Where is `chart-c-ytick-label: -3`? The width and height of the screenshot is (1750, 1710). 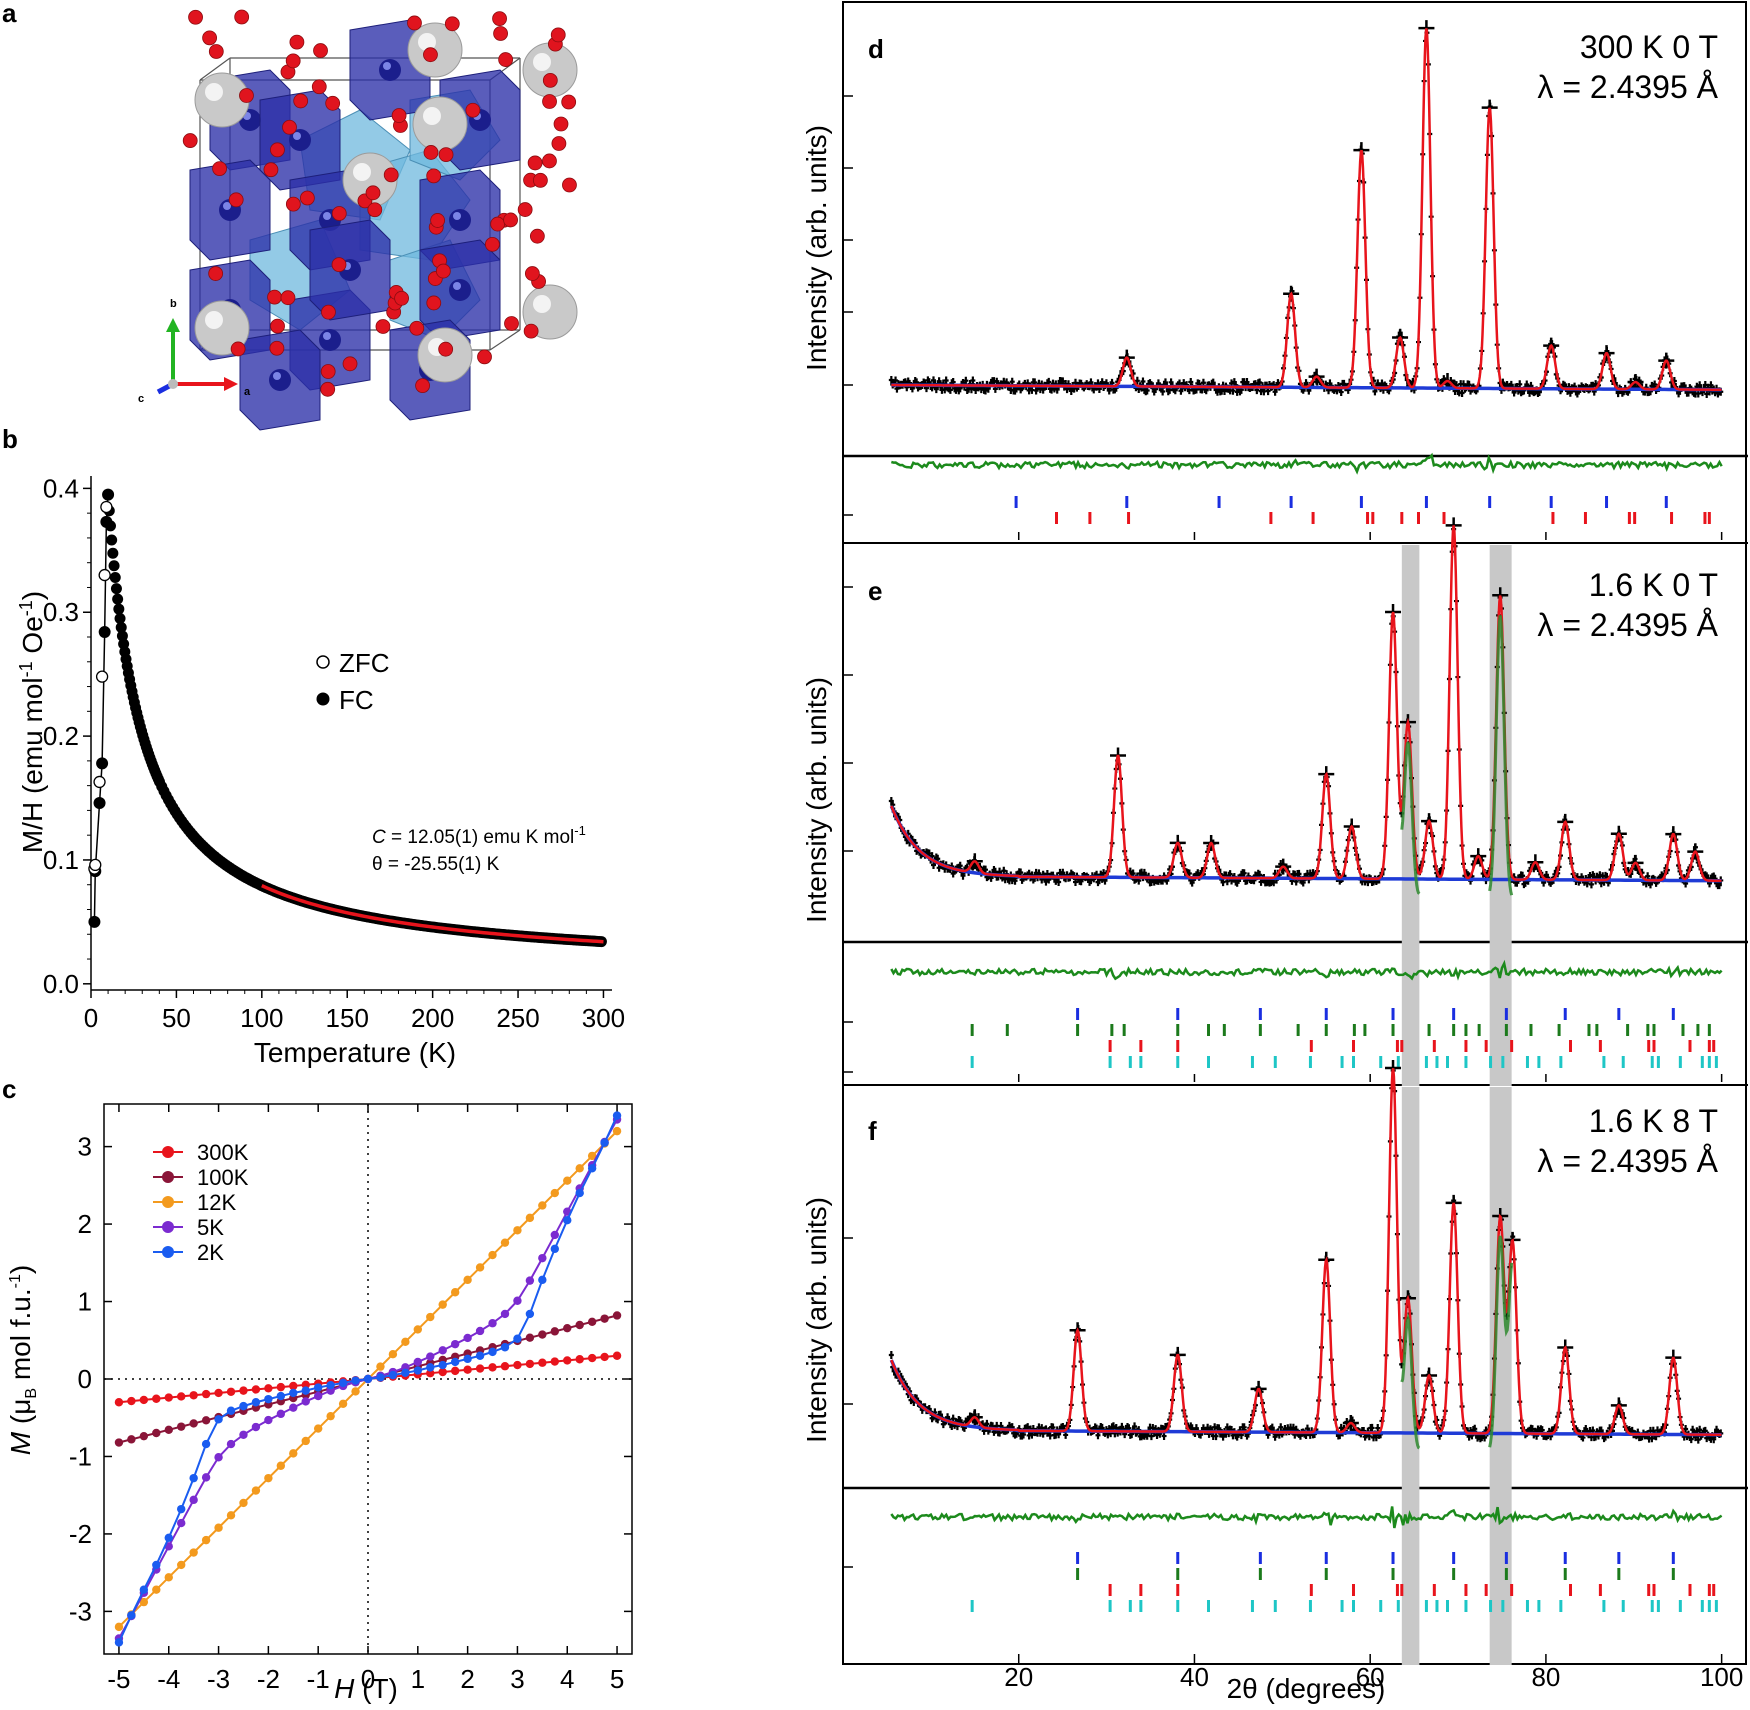 chart-c-ytick-label: -3 is located at coordinates (80, 1611).